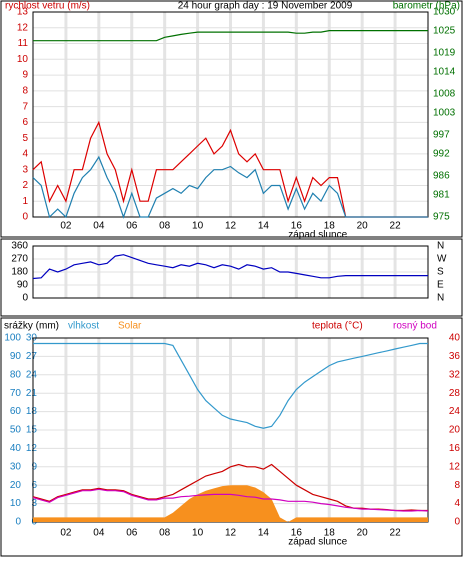 This screenshot has height=566, width=464. Describe the element at coordinates (25, 185) in the screenshot. I see `y-tick-label: 2` at that location.